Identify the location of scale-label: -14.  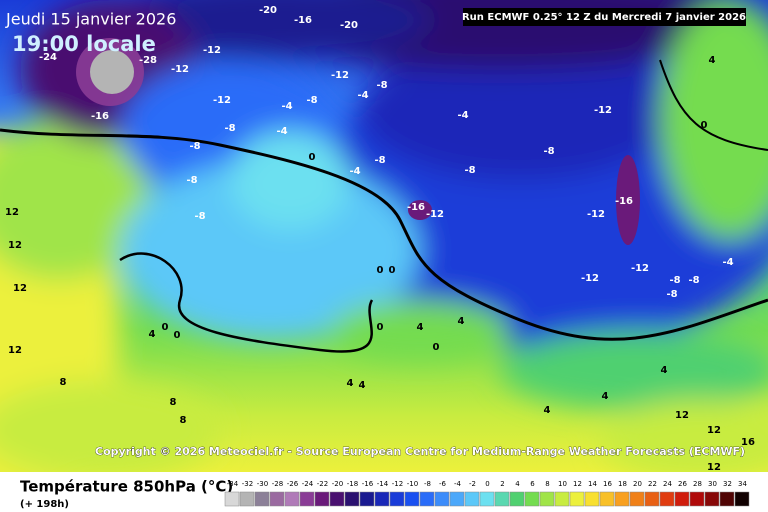
(383, 484).